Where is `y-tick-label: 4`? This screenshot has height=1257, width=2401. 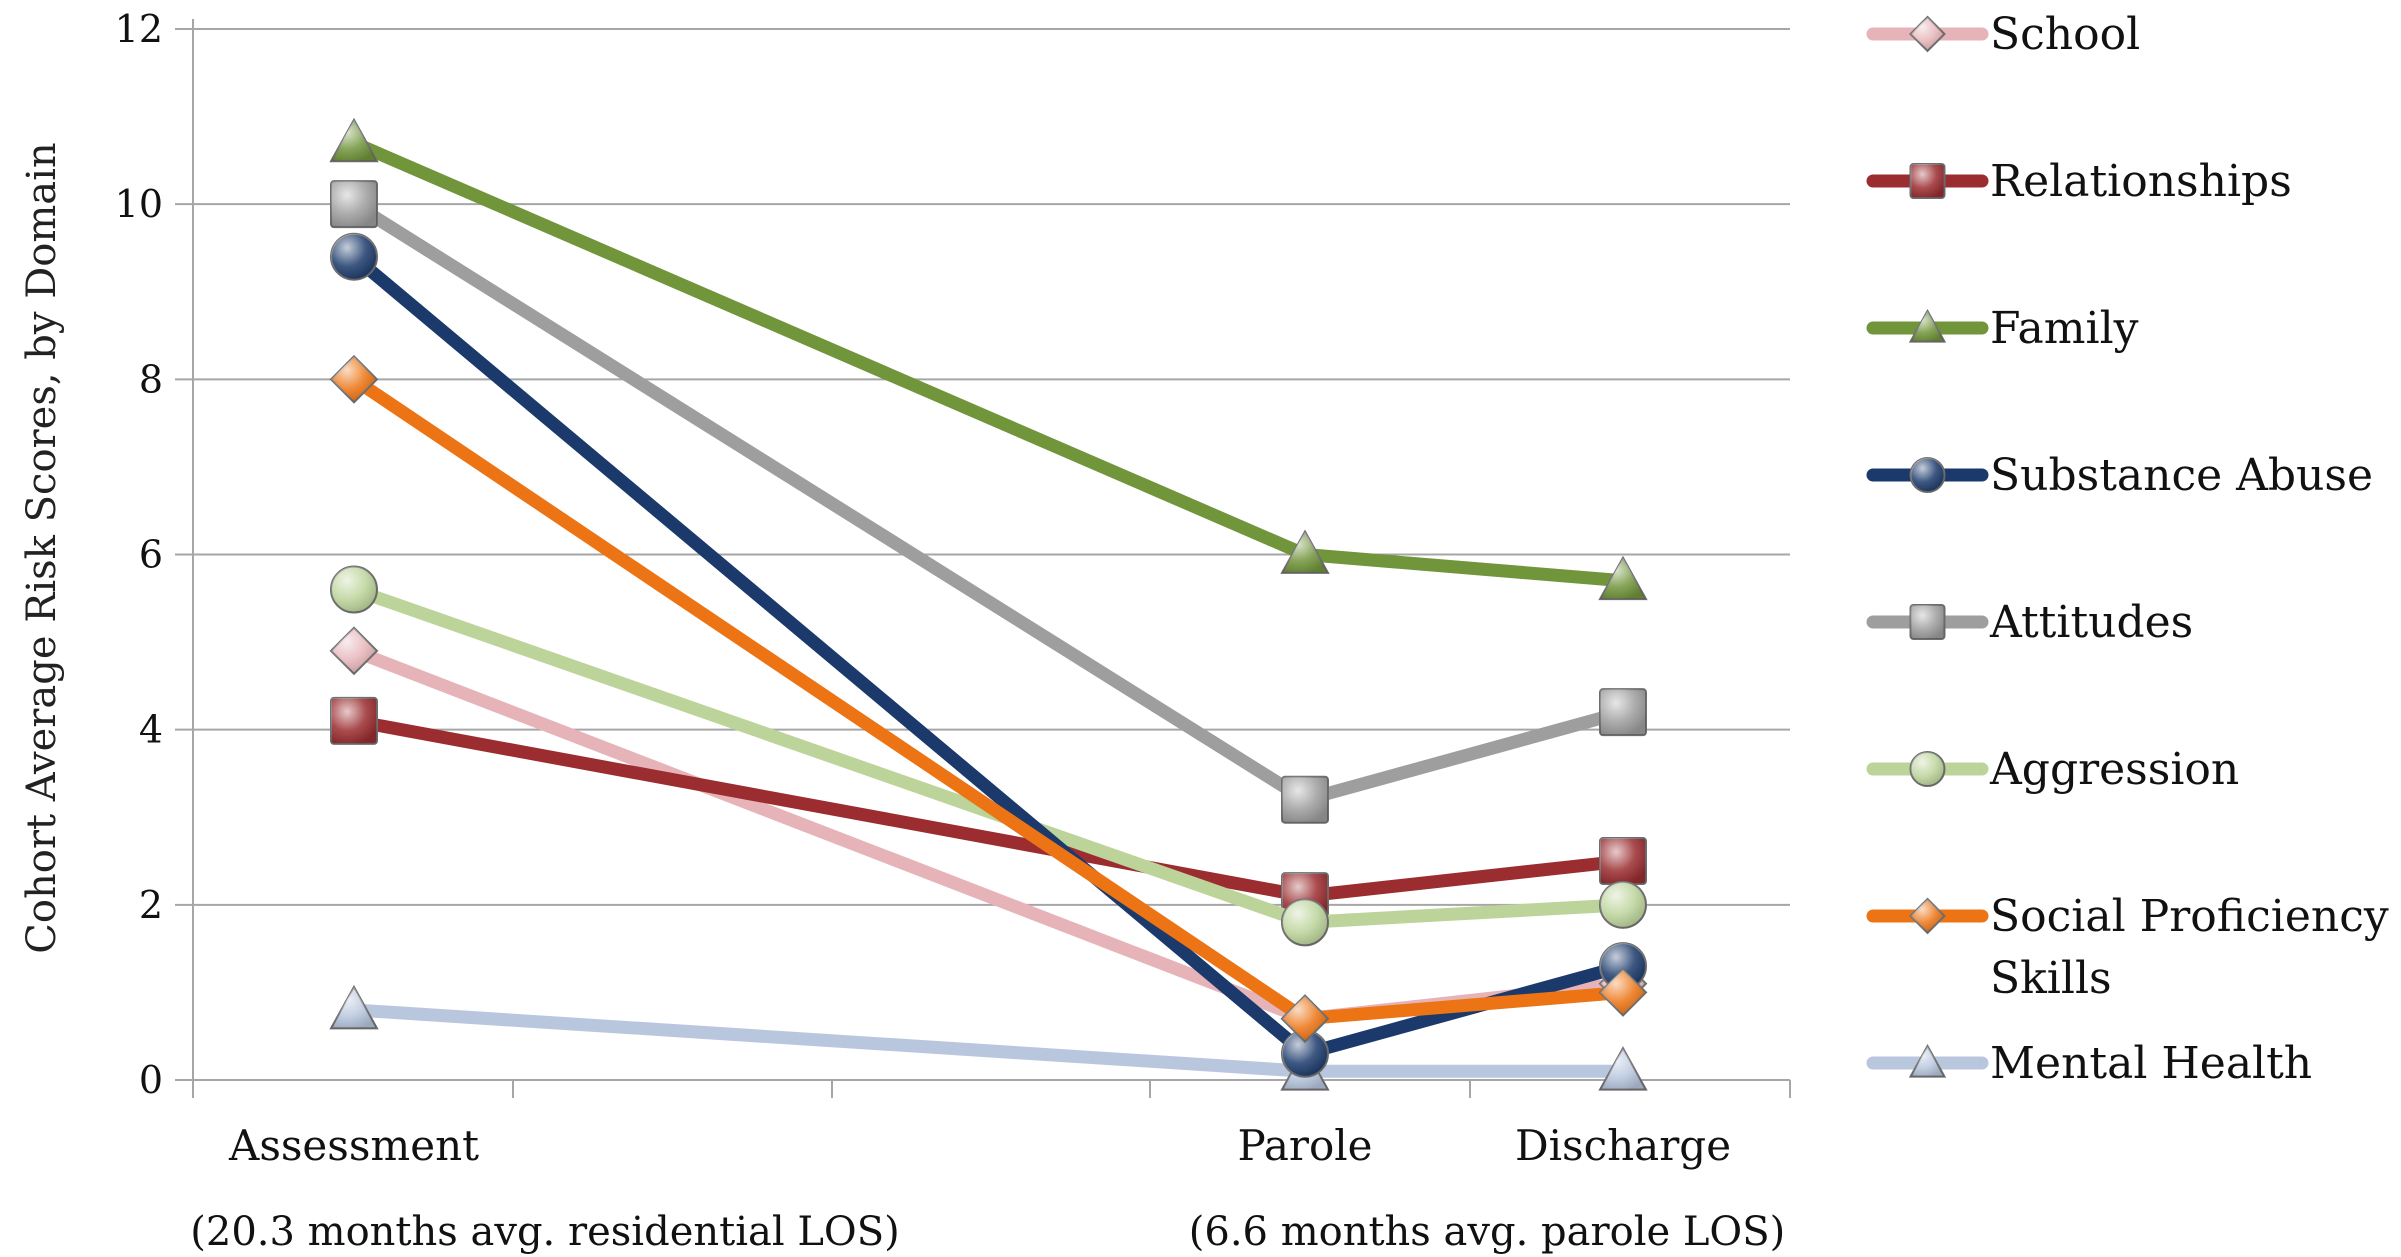 y-tick-label: 4 is located at coordinates (151, 730).